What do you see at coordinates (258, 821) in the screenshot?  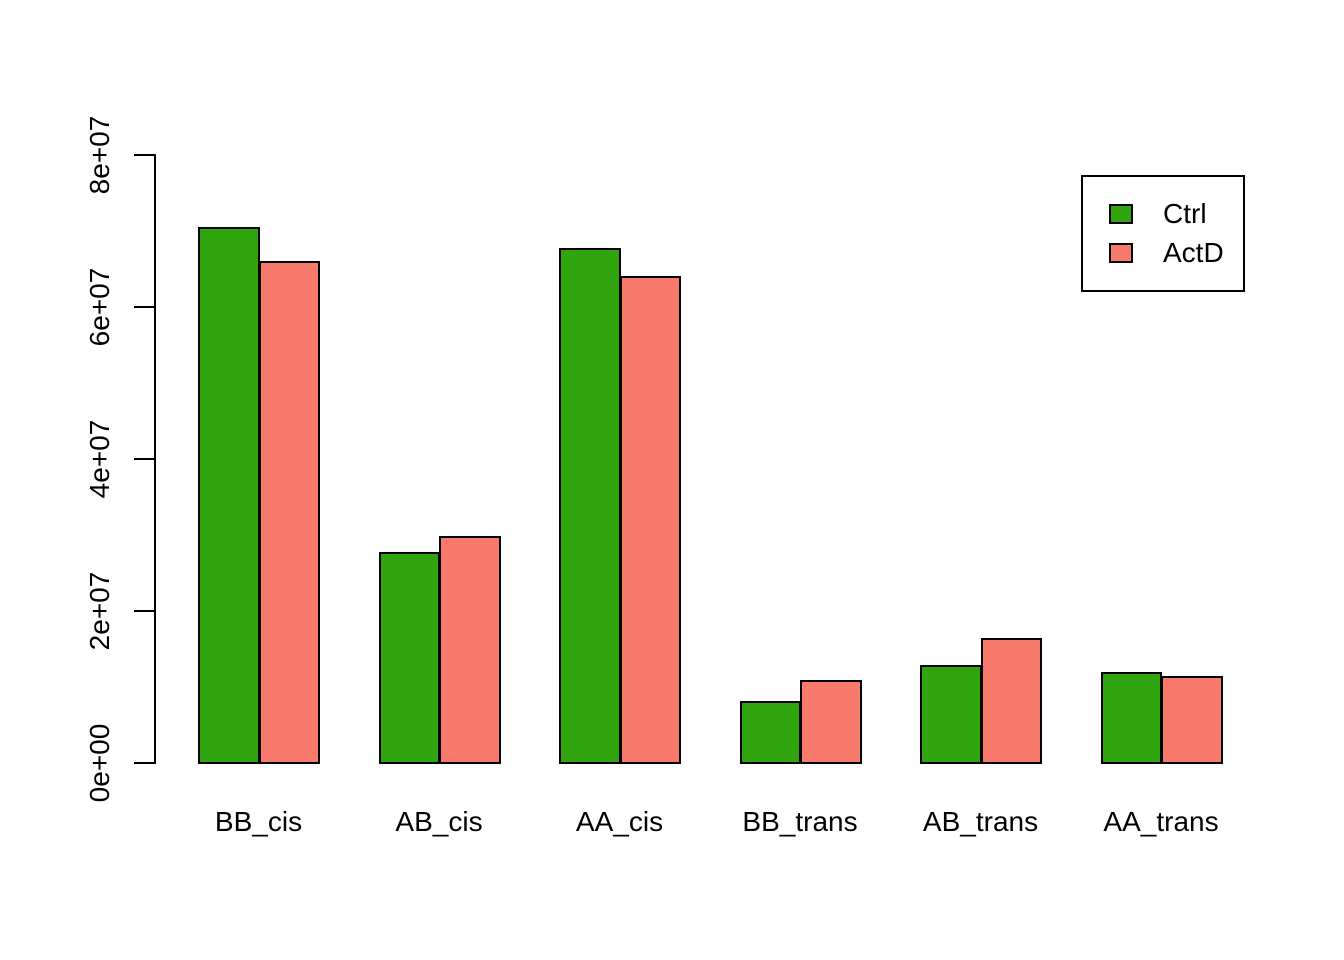 I see `x-category-label-BB_cis: BB_cis` at bounding box center [258, 821].